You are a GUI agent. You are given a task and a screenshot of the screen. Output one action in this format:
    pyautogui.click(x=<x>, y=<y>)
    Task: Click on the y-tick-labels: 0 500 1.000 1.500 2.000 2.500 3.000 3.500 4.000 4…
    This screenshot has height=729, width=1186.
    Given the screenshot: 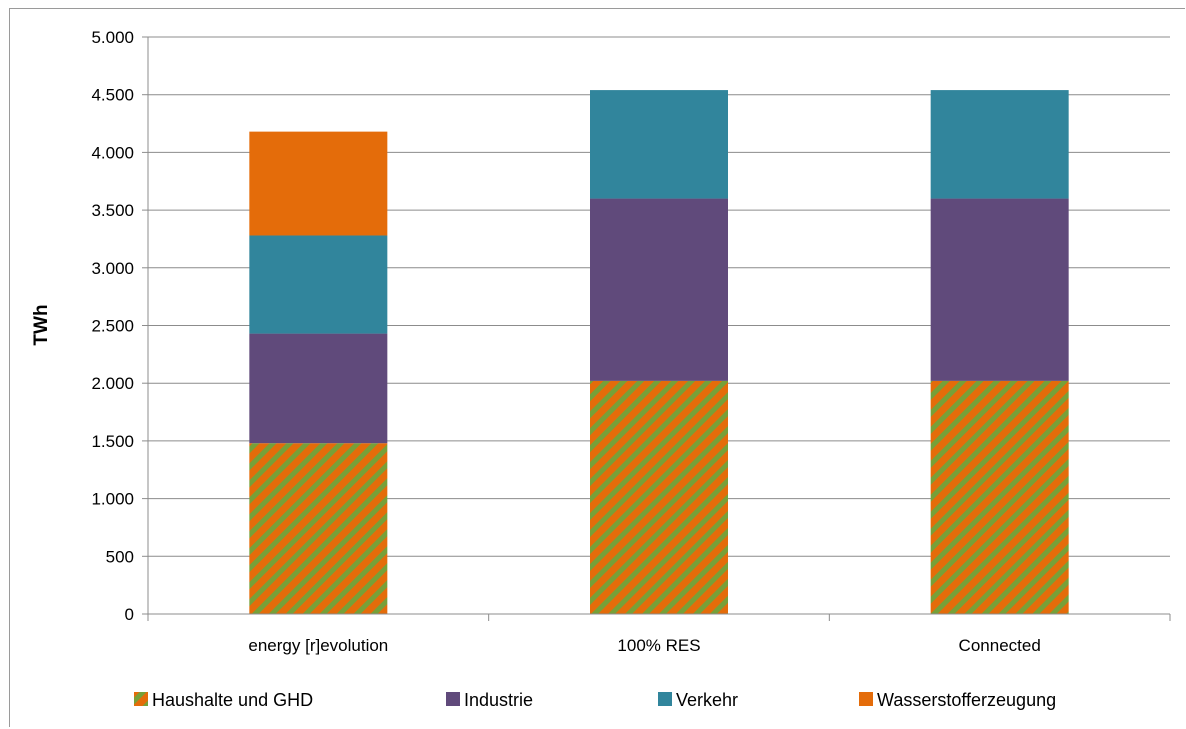 What is the action you would take?
    pyautogui.click(x=112, y=326)
    